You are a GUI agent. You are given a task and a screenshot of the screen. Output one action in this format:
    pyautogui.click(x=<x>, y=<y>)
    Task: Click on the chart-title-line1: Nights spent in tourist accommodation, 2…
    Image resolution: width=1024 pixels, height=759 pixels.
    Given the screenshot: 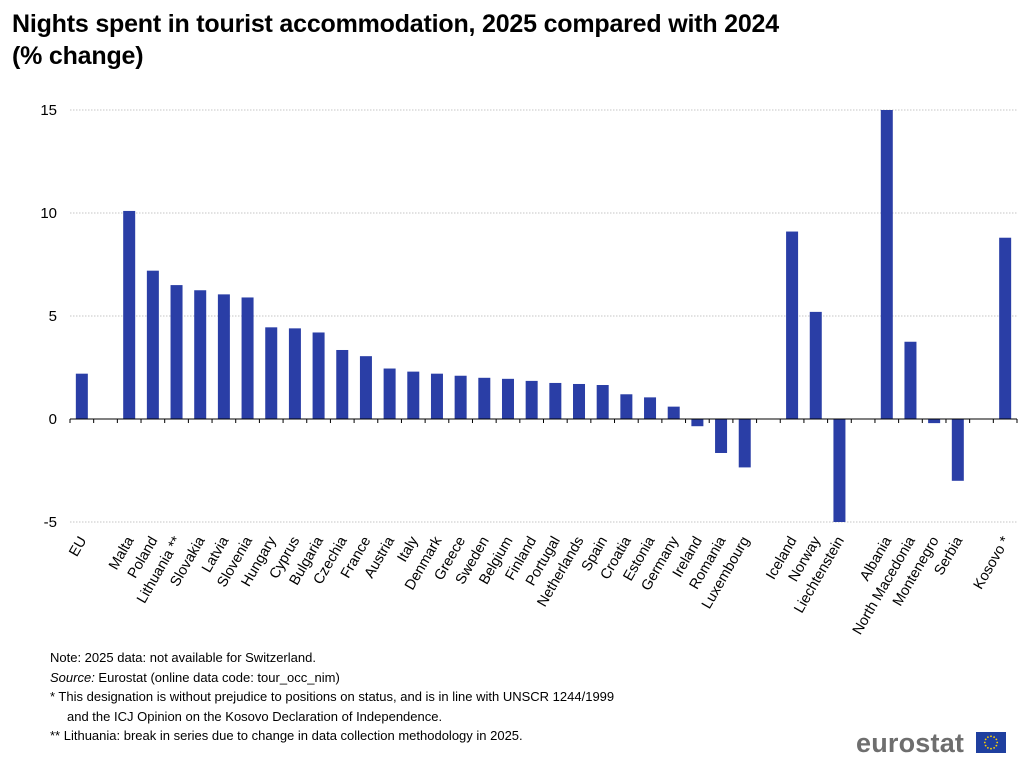 What is the action you would take?
    pyautogui.click(x=395, y=24)
    